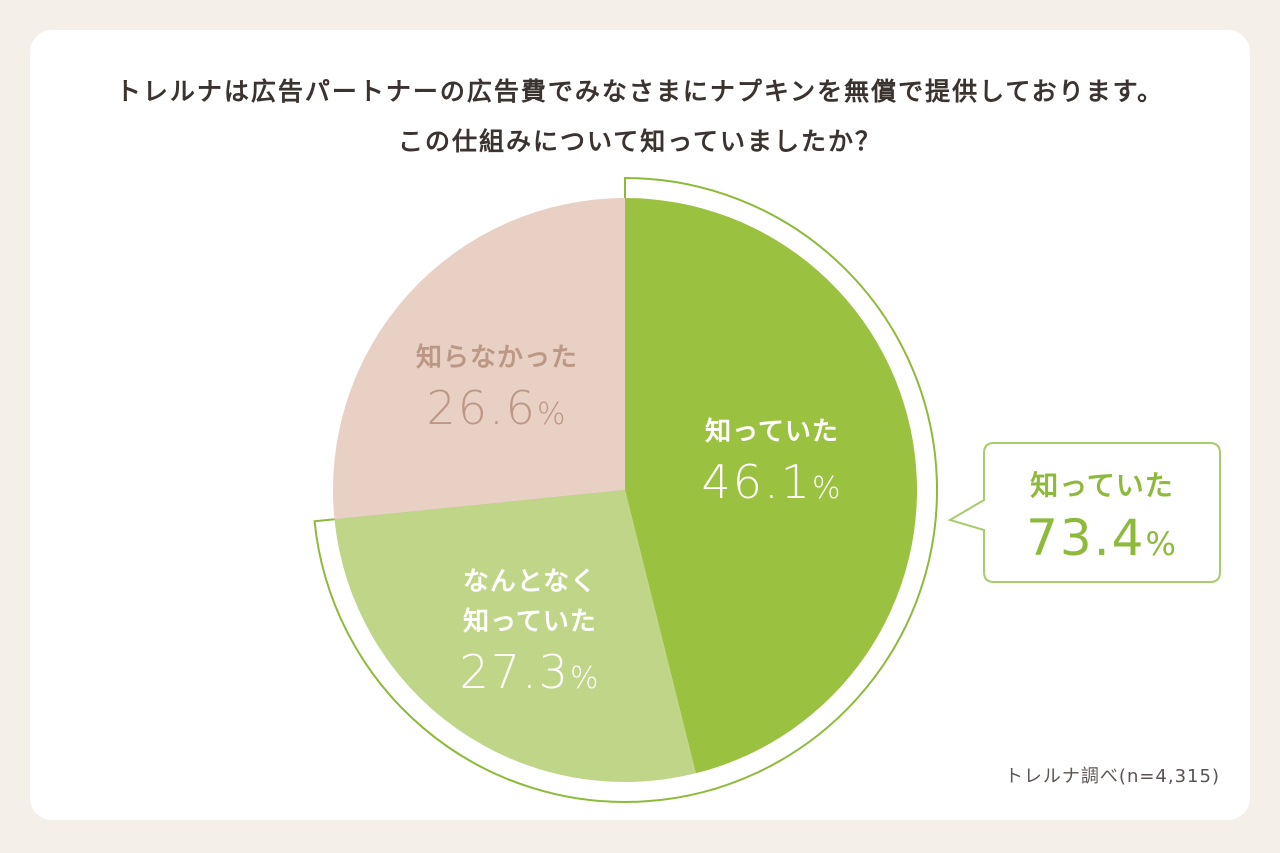 This screenshot has width=1280, height=853. I want to click on source-note: トレルナ調べ(n=4,315), so click(1112, 776).